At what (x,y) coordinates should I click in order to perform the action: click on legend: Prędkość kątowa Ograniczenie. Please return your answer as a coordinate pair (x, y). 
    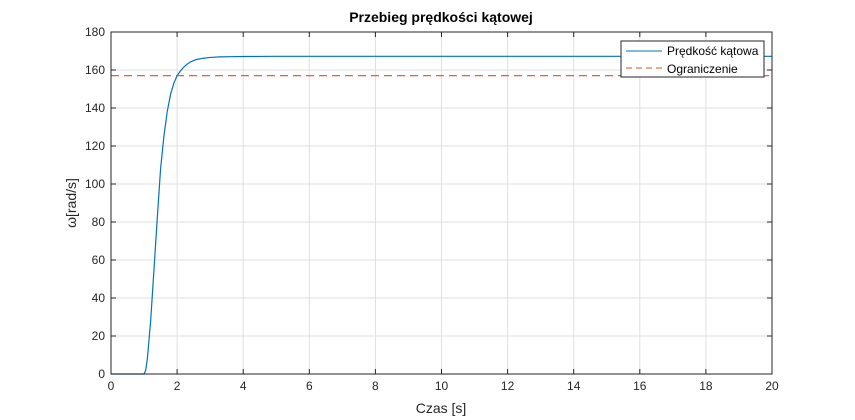
    Looking at the image, I should click on (692, 59).